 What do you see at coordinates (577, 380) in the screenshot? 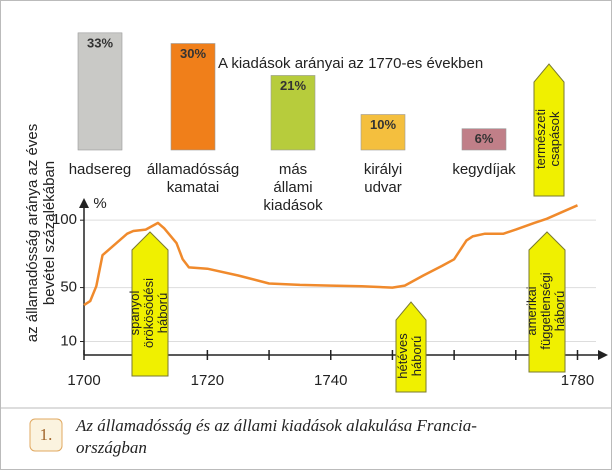
I see `x-tick-label: 1780` at bounding box center [577, 380].